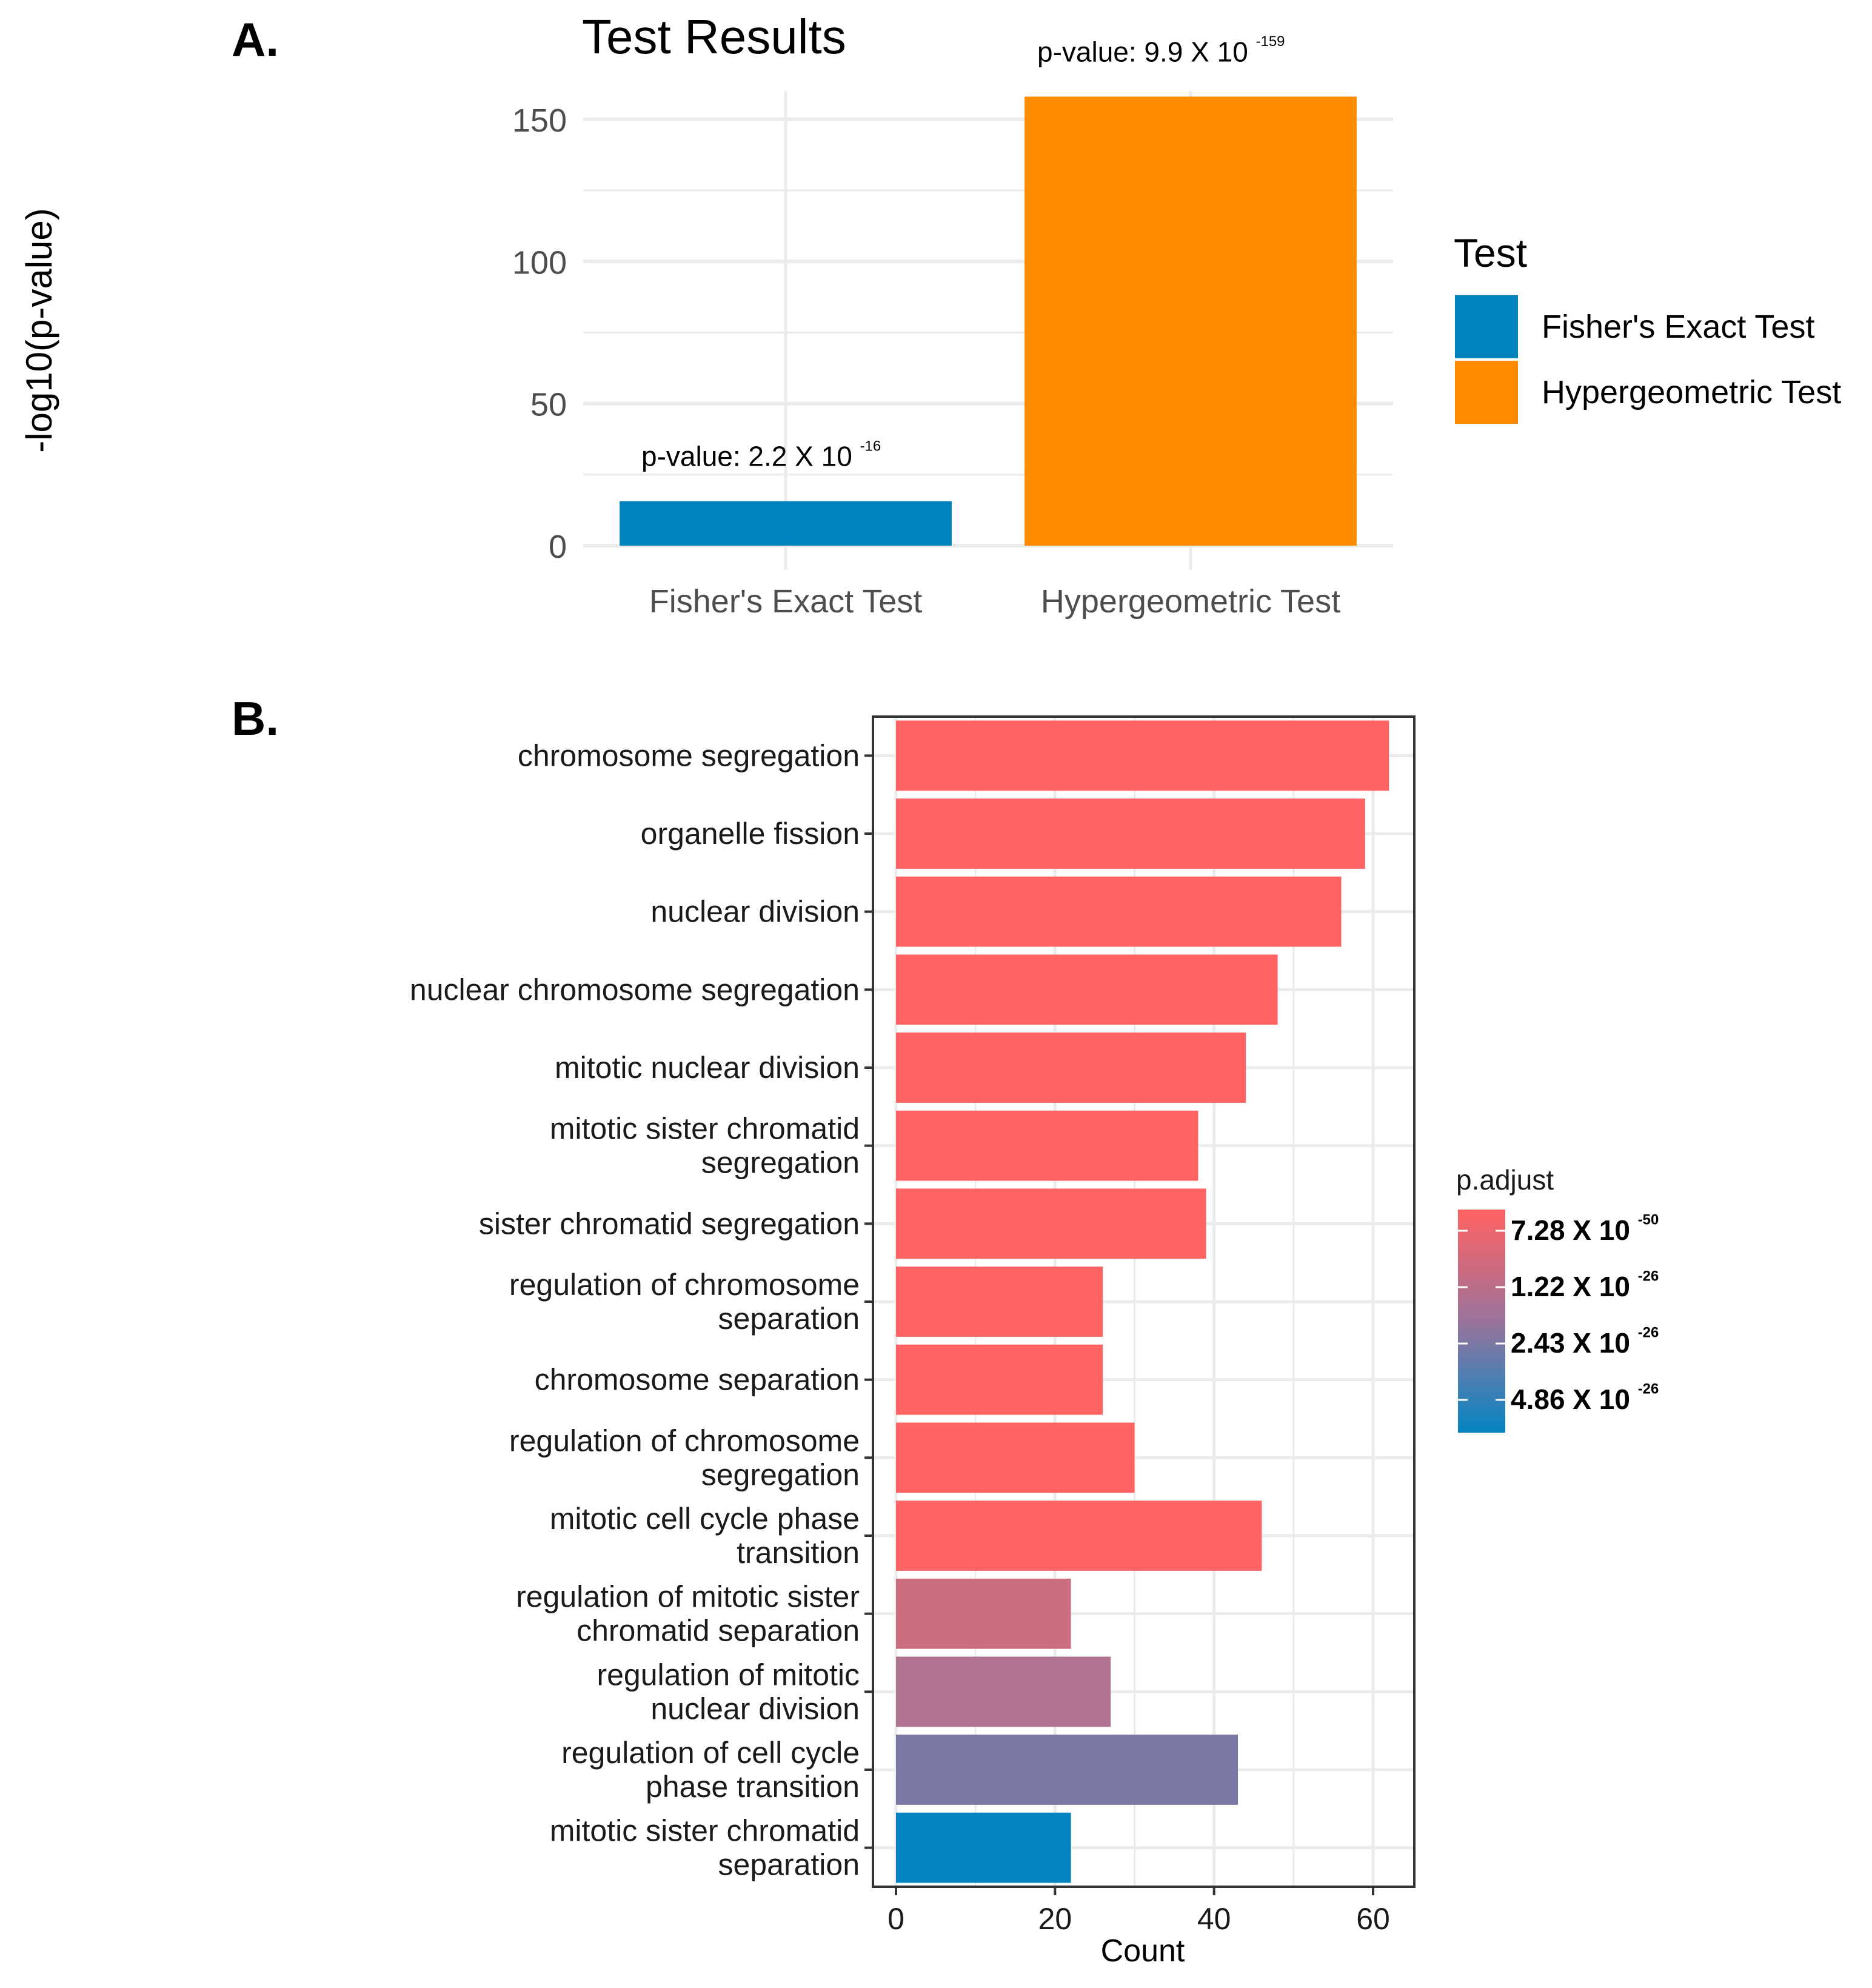 This screenshot has width=1872, height=1988. I want to click on y-tick-label: 50, so click(548, 405).